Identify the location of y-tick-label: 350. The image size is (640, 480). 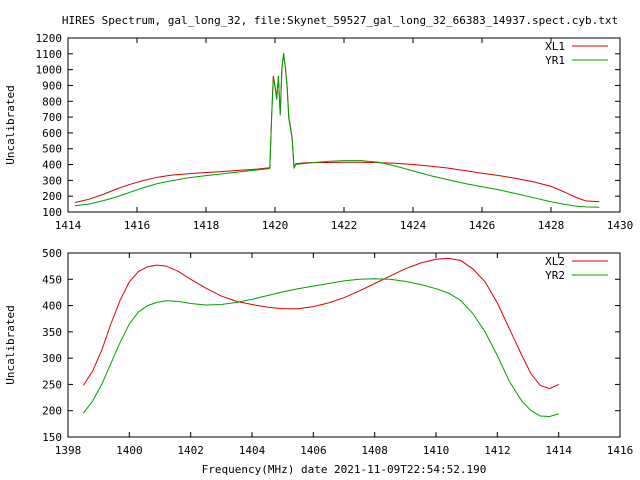
(52, 332).